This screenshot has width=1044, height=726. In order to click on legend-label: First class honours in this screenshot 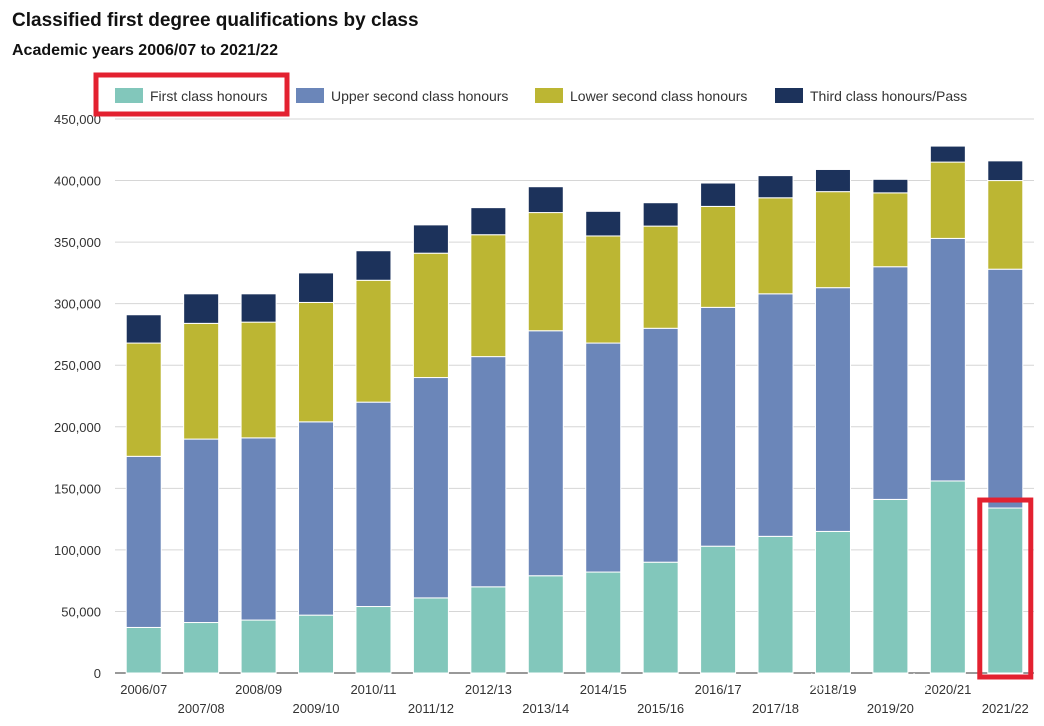, I will do `click(208, 96)`.